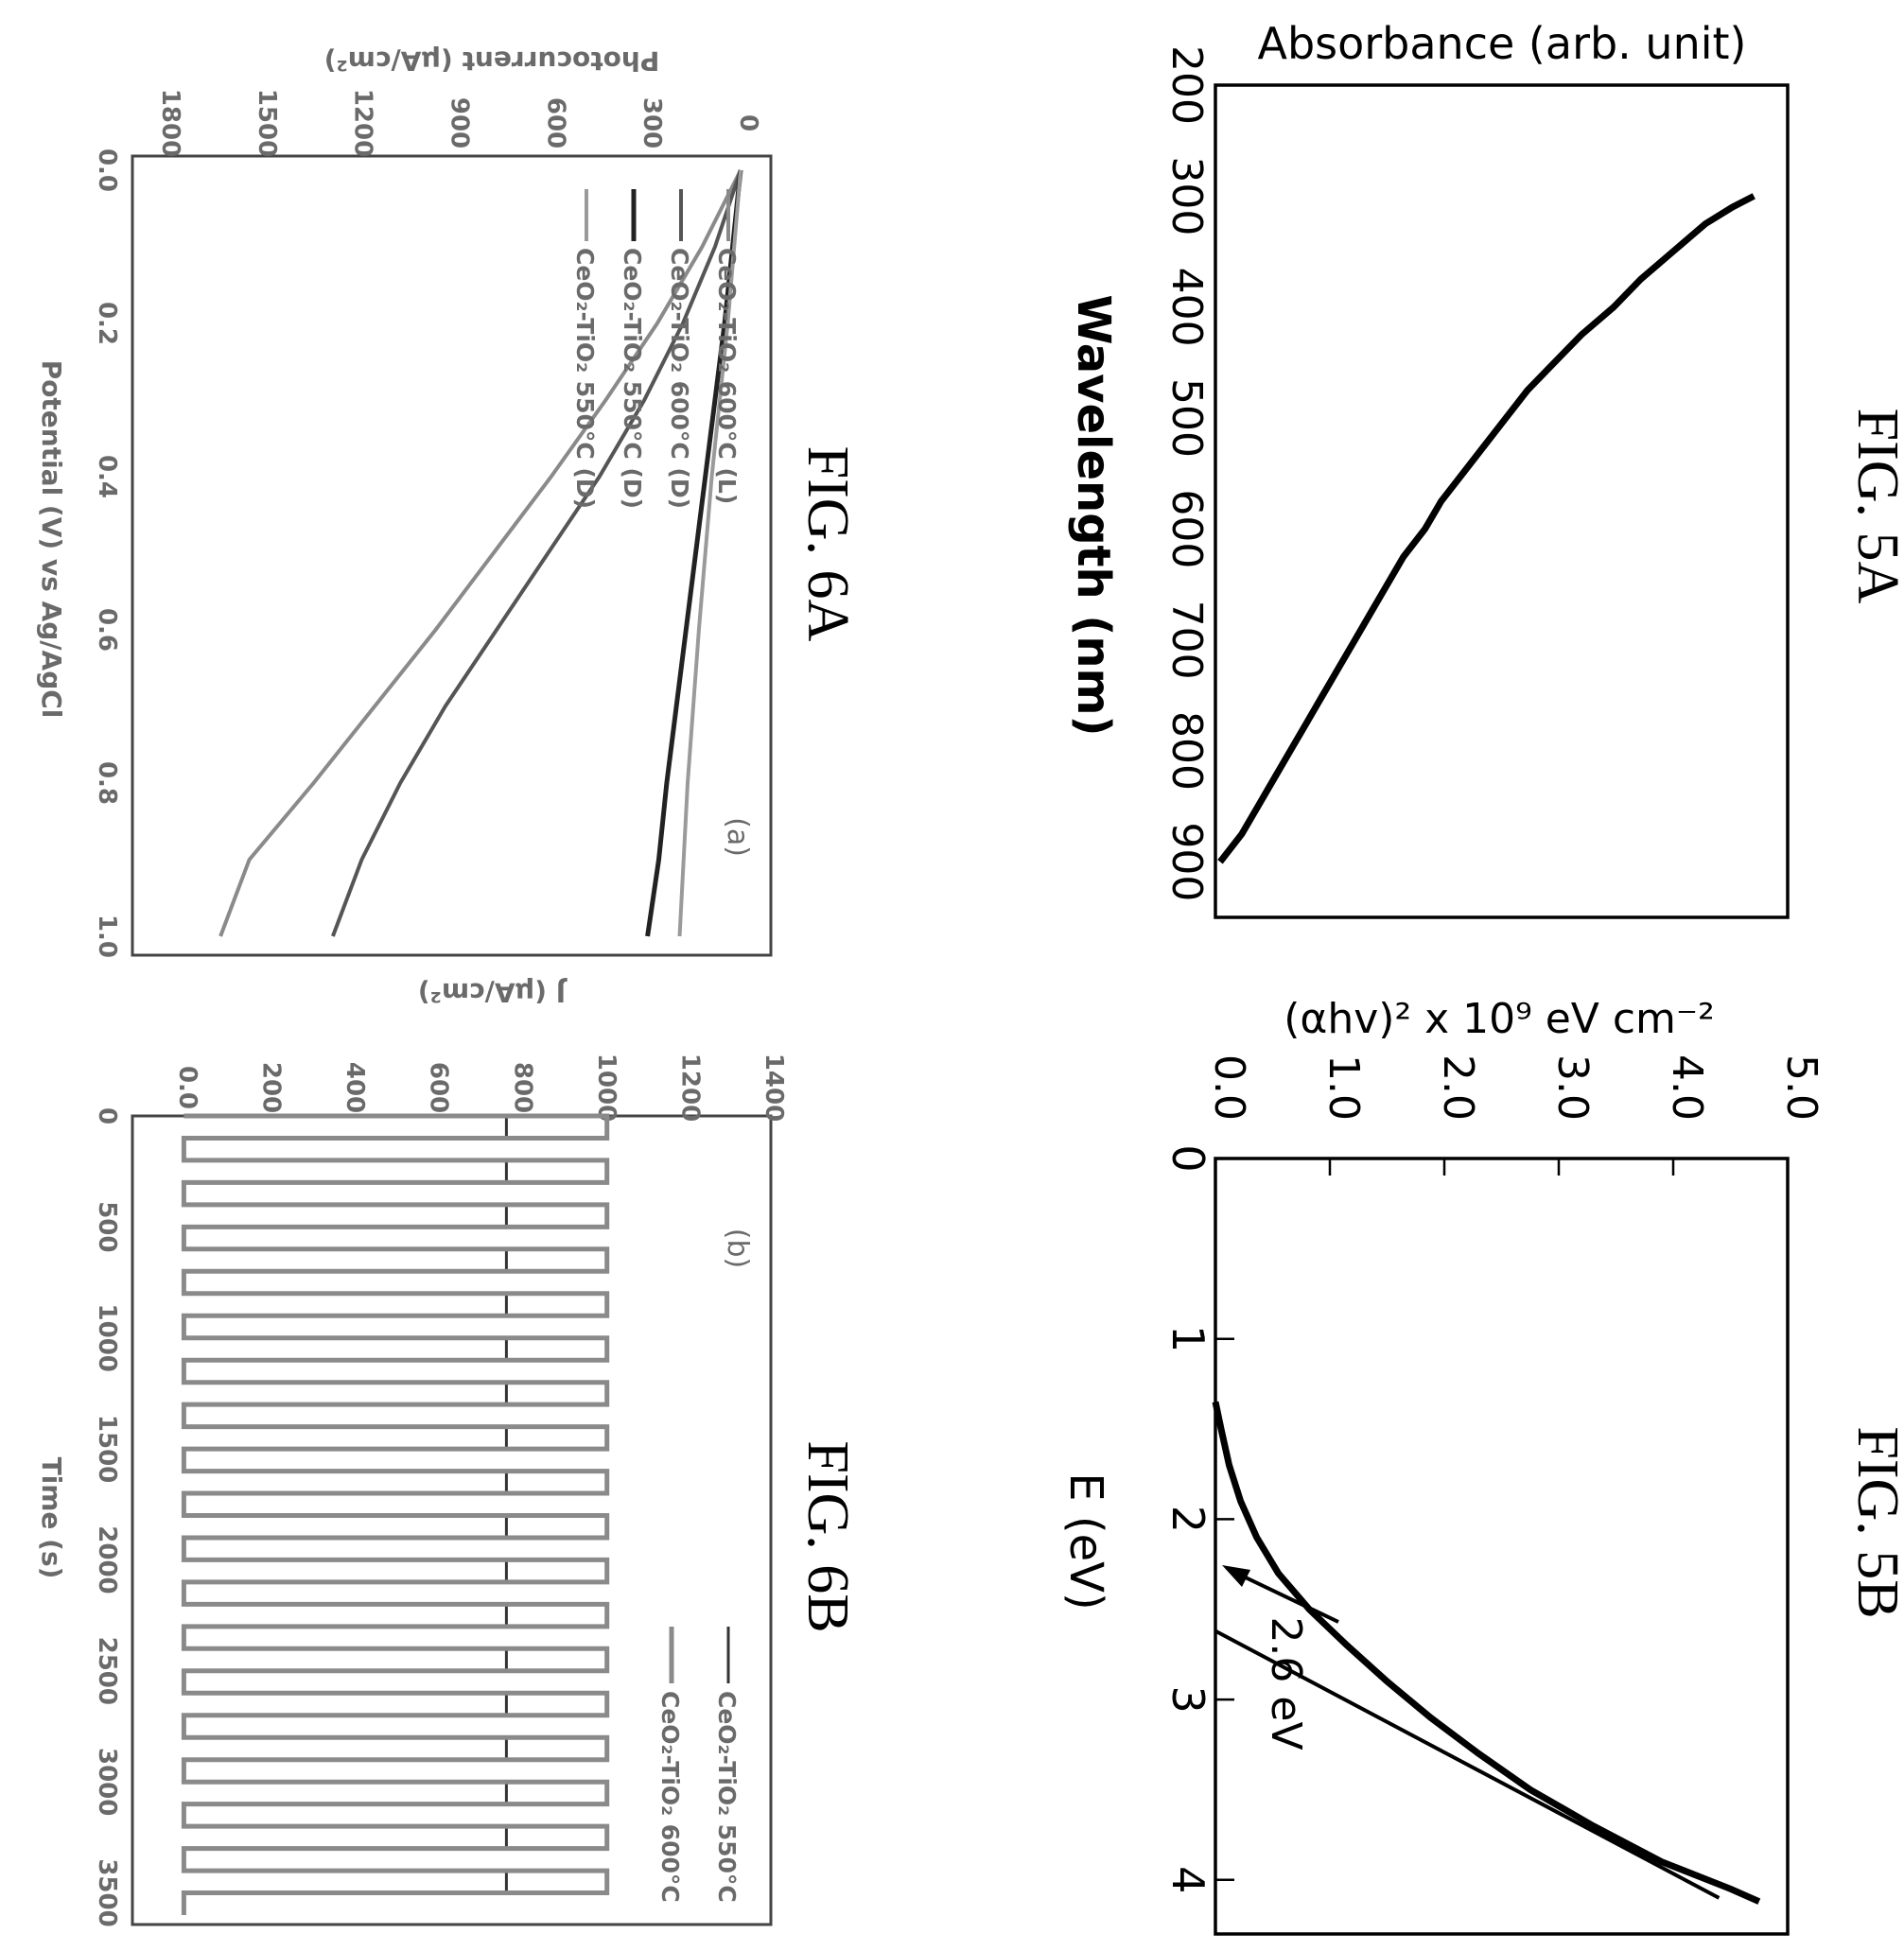  Describe the element at coordinates (1236, 1576) in the screenshot. I see `fig-5b-arrow-head` at that location.